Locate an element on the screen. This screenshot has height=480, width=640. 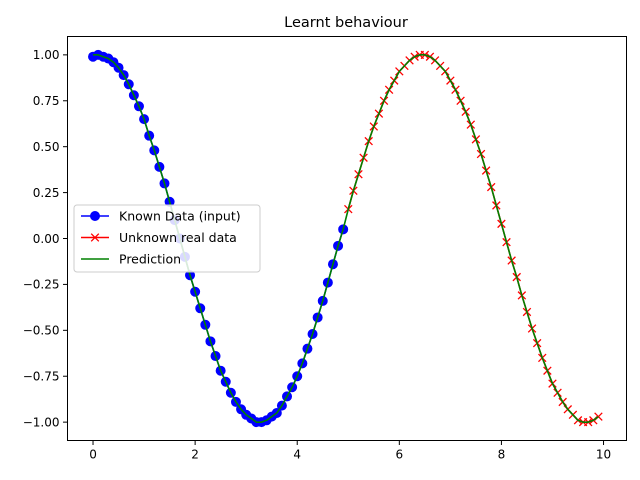
legend-entry-prediction: Prediction is located at coordinates (131, 259).